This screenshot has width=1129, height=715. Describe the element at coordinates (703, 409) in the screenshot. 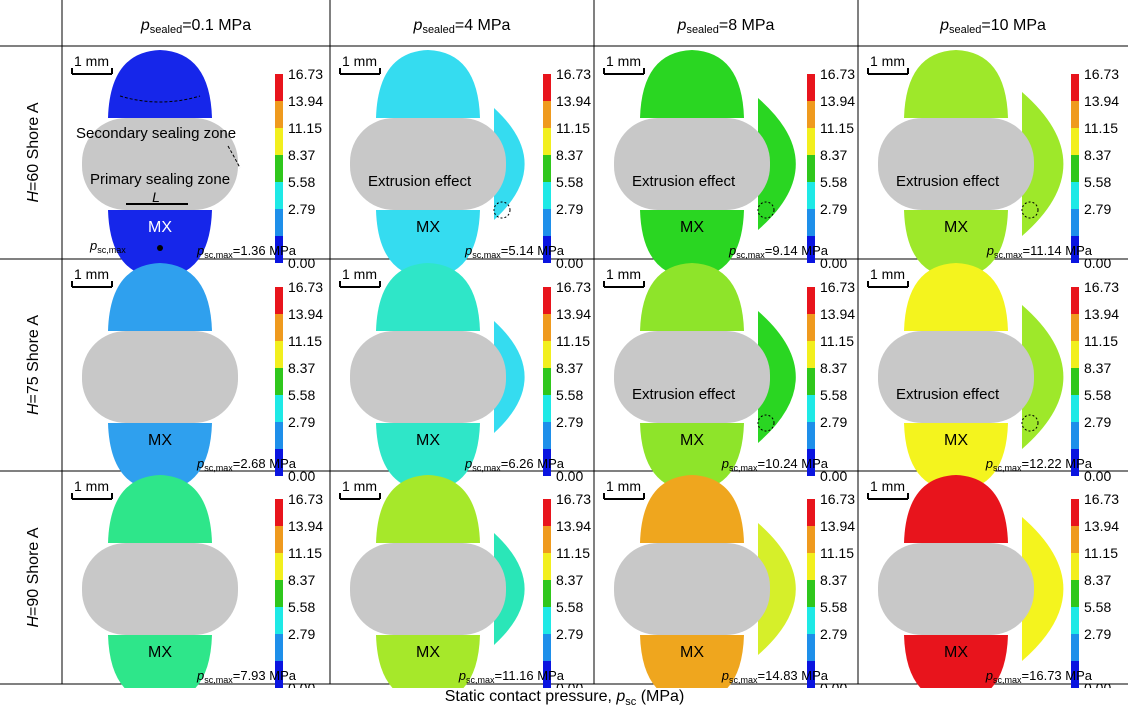

I see `extrusion-annotation: Extrusion effect` at that location.